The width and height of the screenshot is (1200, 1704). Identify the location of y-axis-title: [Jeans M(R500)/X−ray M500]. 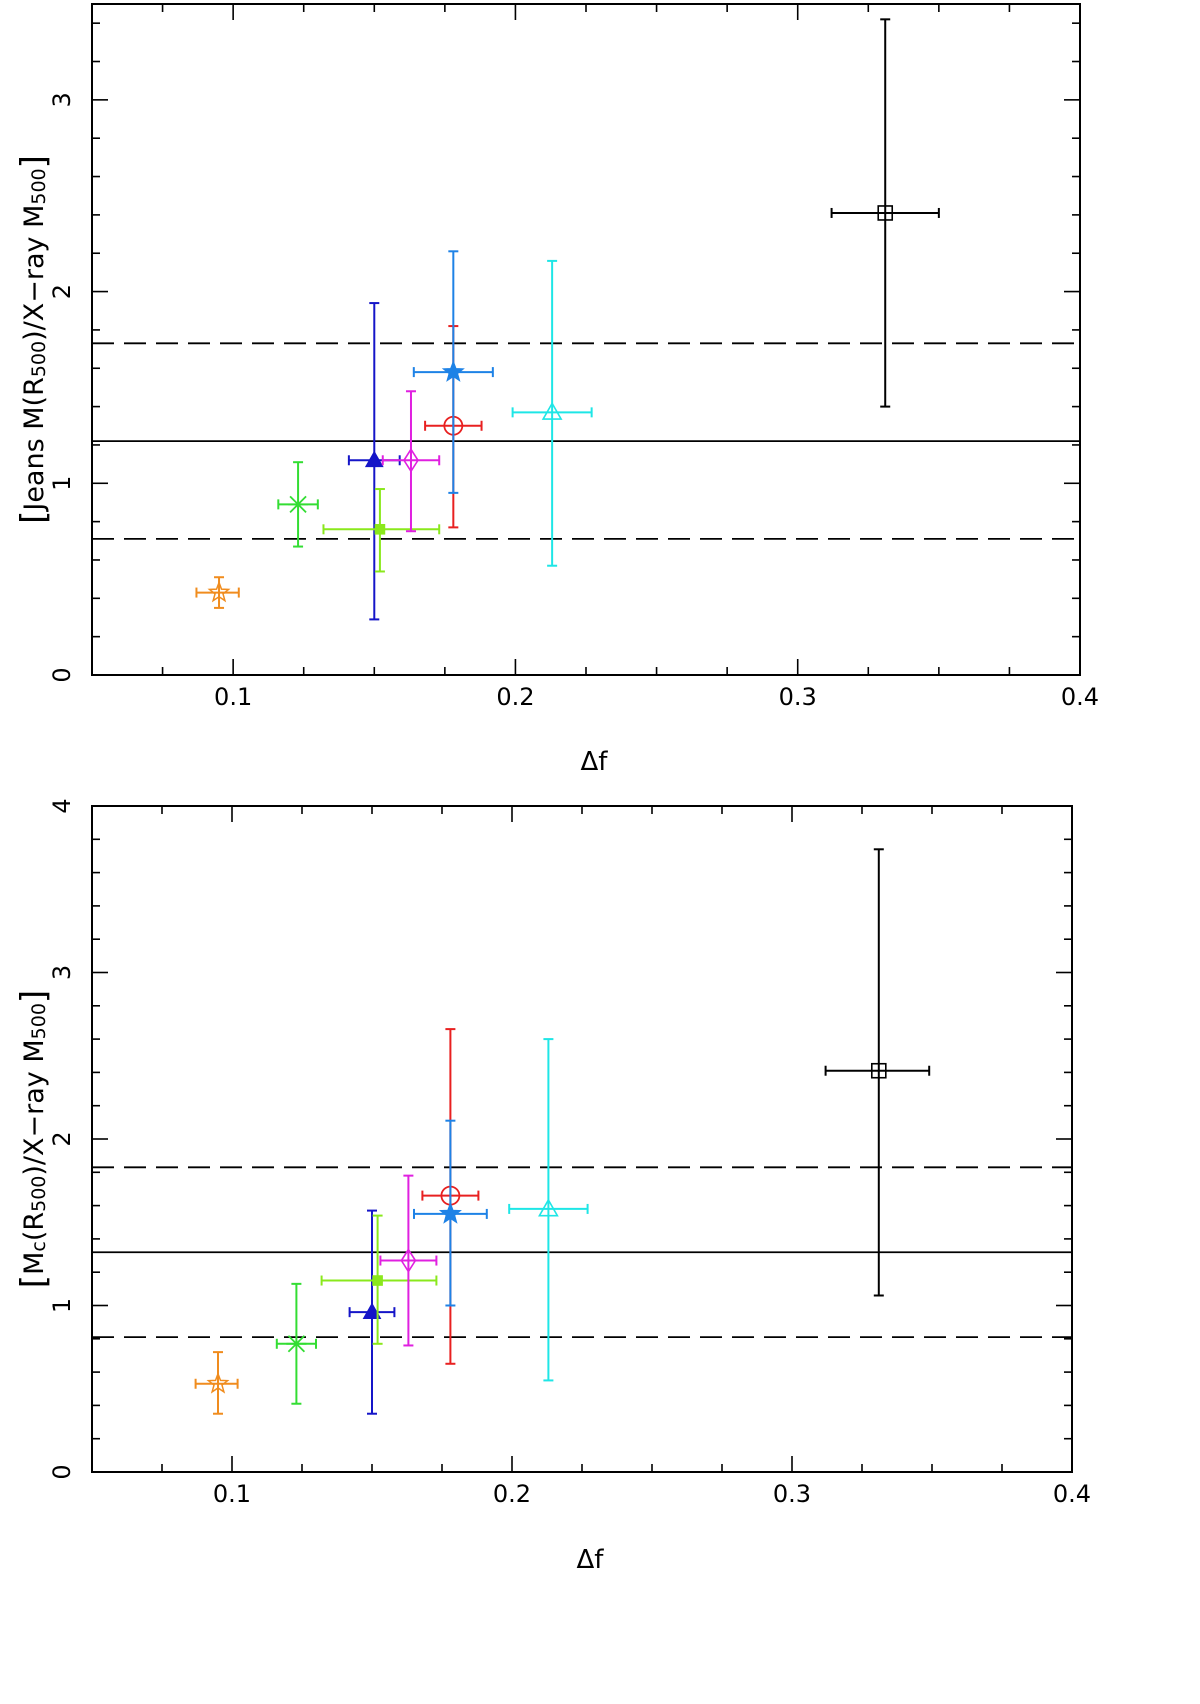
(34, 339).